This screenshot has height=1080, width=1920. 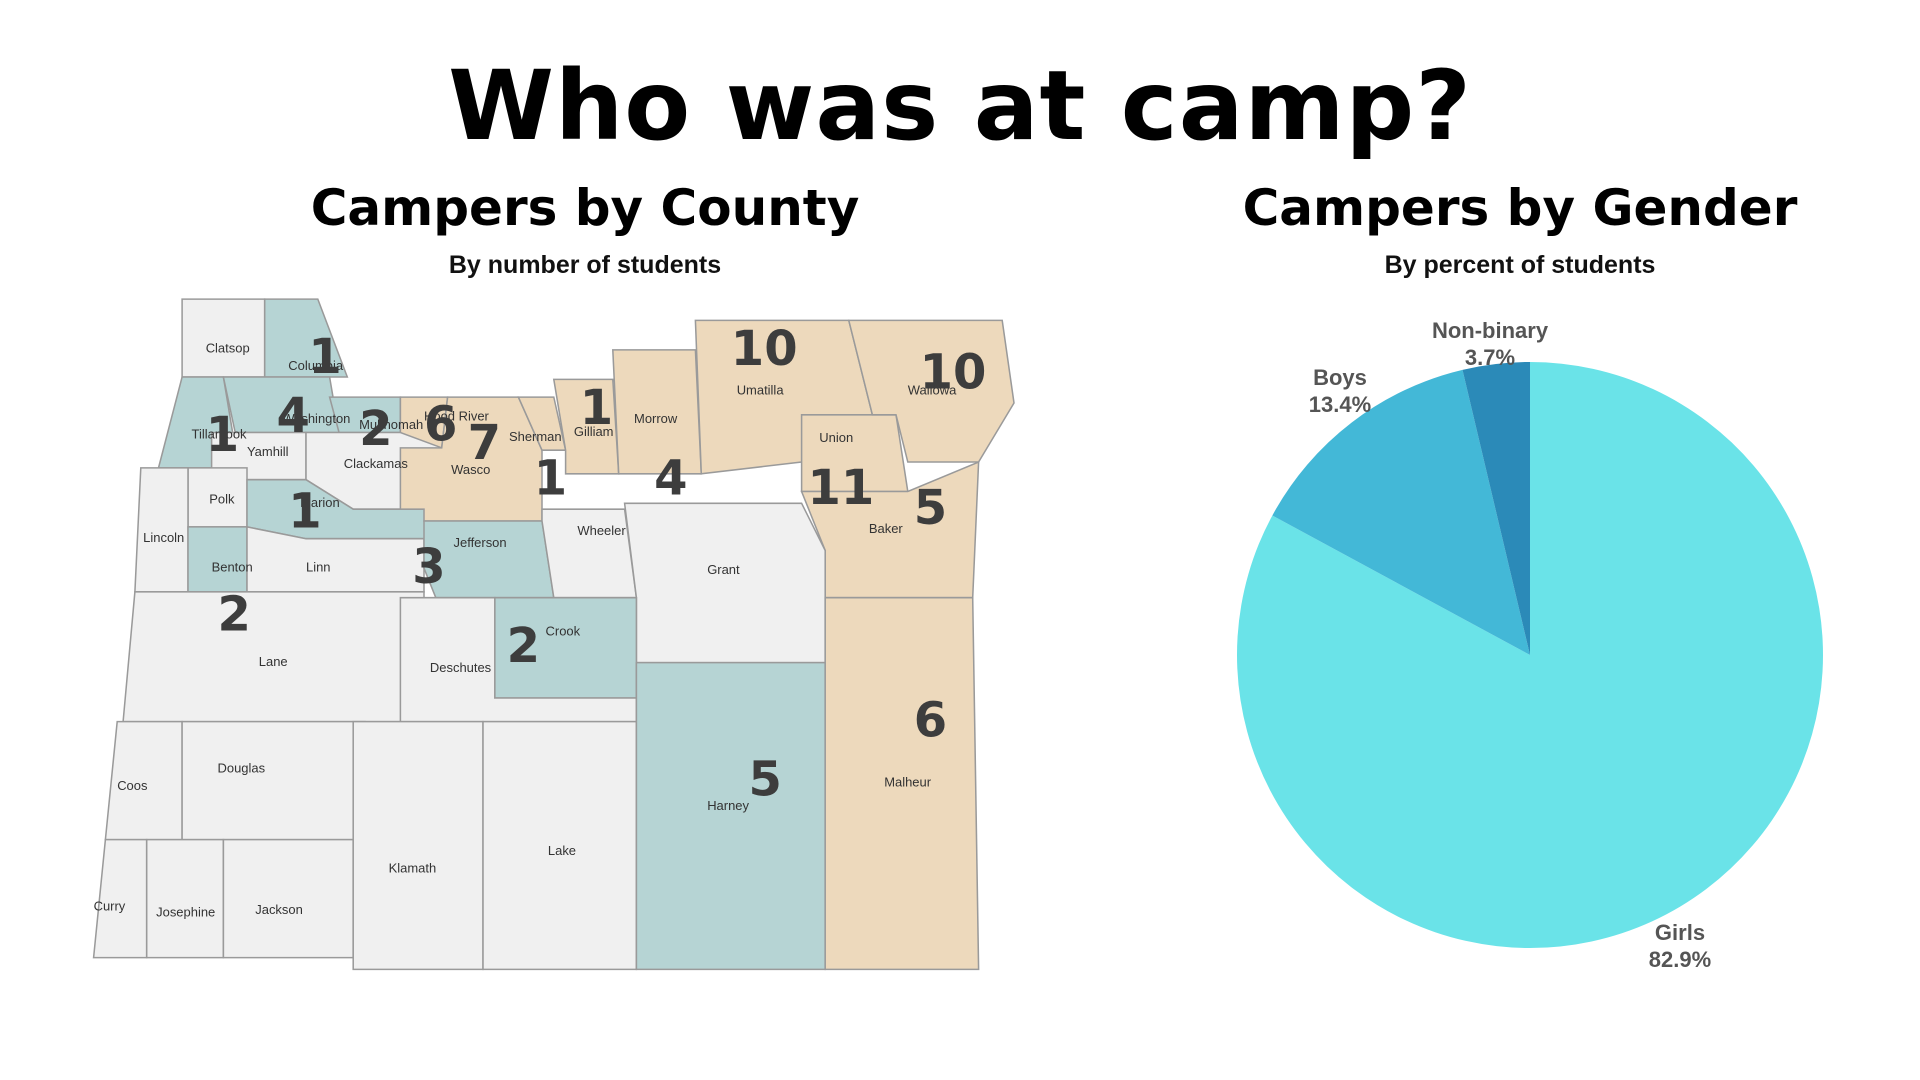 I want to click on county-count-hood-river: 6, so click(x=440, y=424).